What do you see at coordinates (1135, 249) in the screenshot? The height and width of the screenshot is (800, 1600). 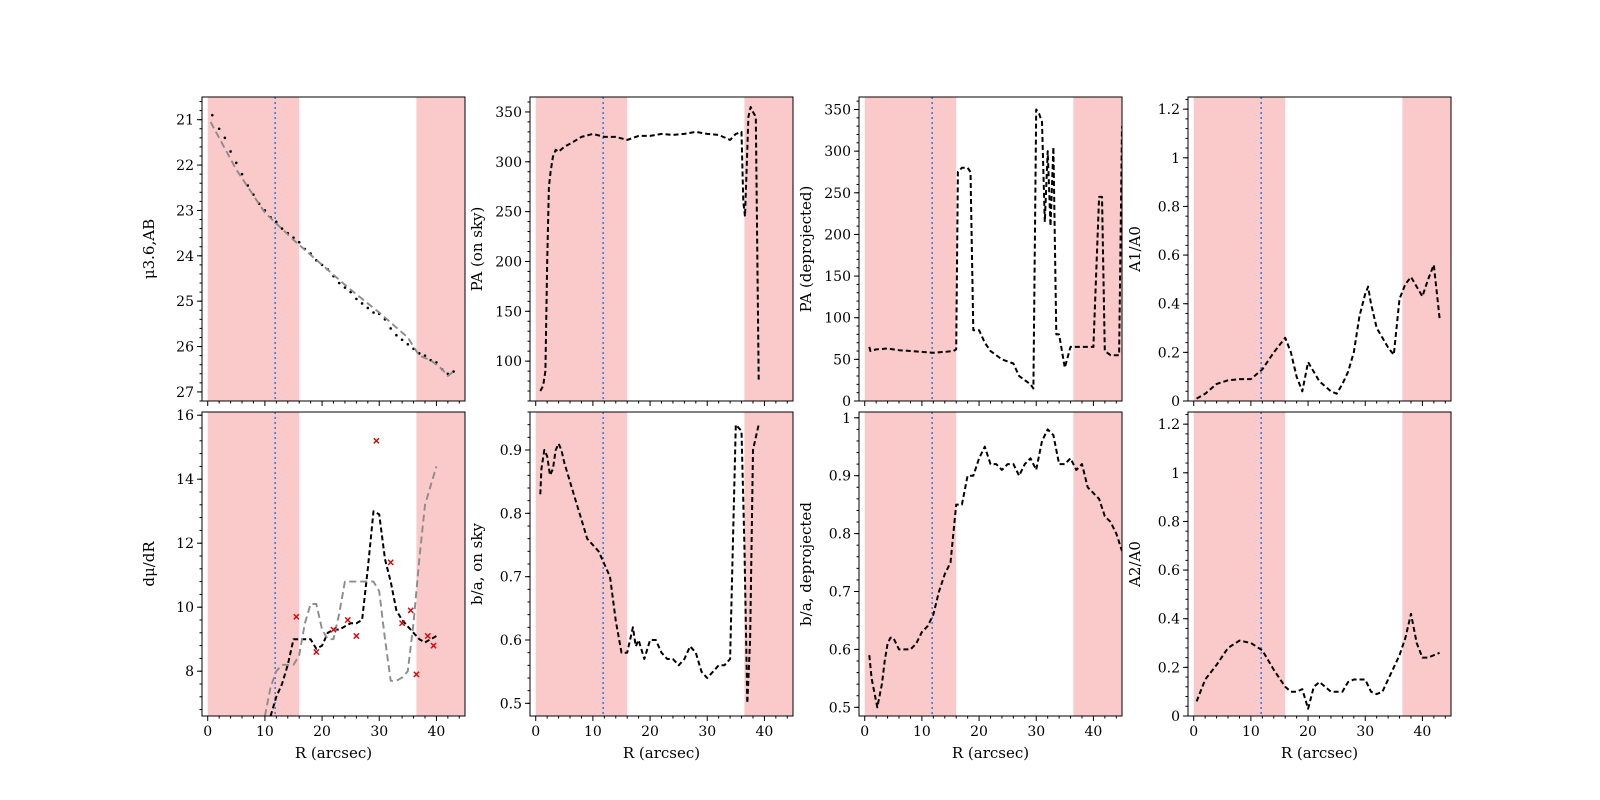 I see `y-axis-label: A1/A0` at bounding box center [1135, 249].